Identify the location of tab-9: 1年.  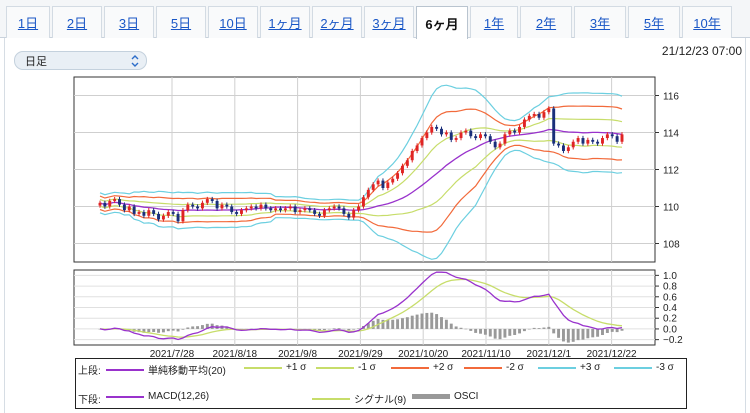
(494, 22).